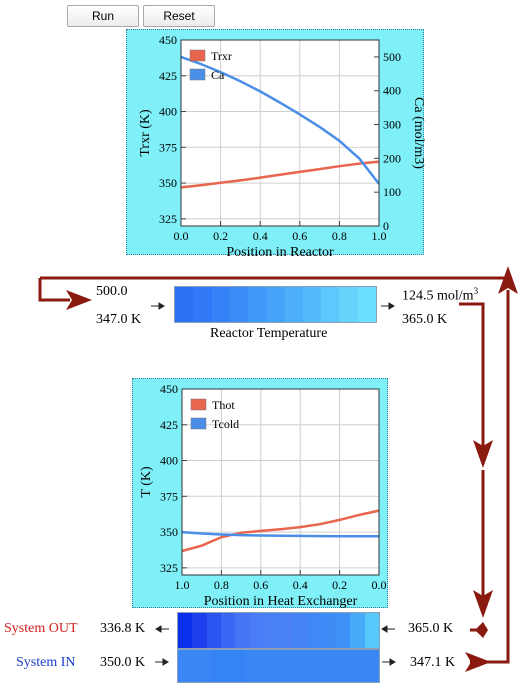  What do you see at coordinates (210, 65) in the screenshot?
I see `legend: Trxr Ca` at bounding box center [210, 65].